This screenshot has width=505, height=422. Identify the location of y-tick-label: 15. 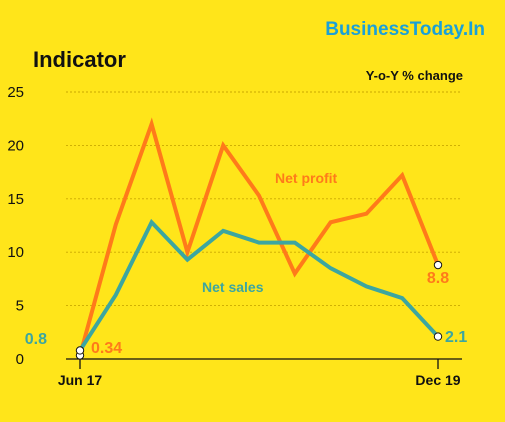
(15, 199).